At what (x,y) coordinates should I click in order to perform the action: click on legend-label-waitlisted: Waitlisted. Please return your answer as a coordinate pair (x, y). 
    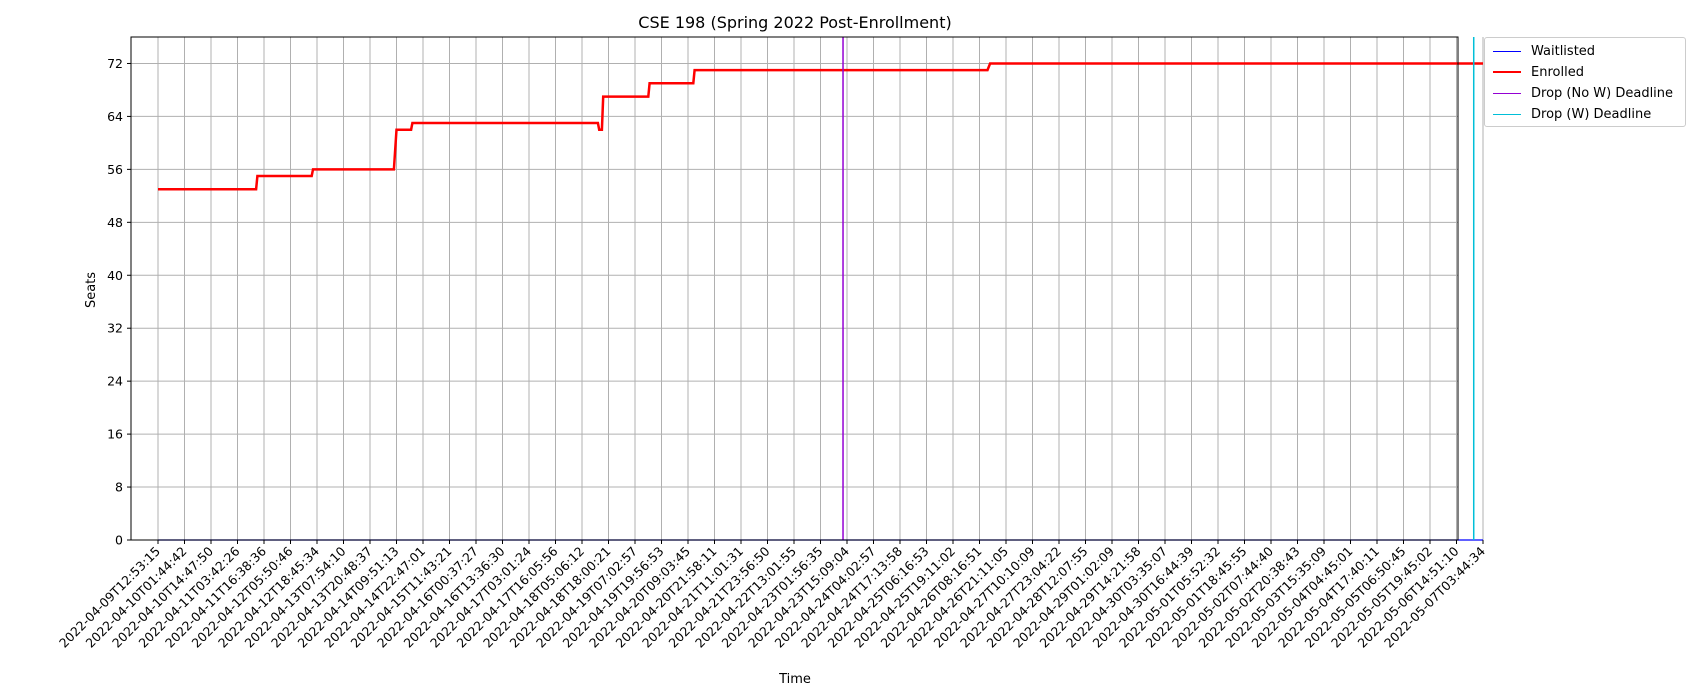
    Looking at the image, I should click on (1563, 51).